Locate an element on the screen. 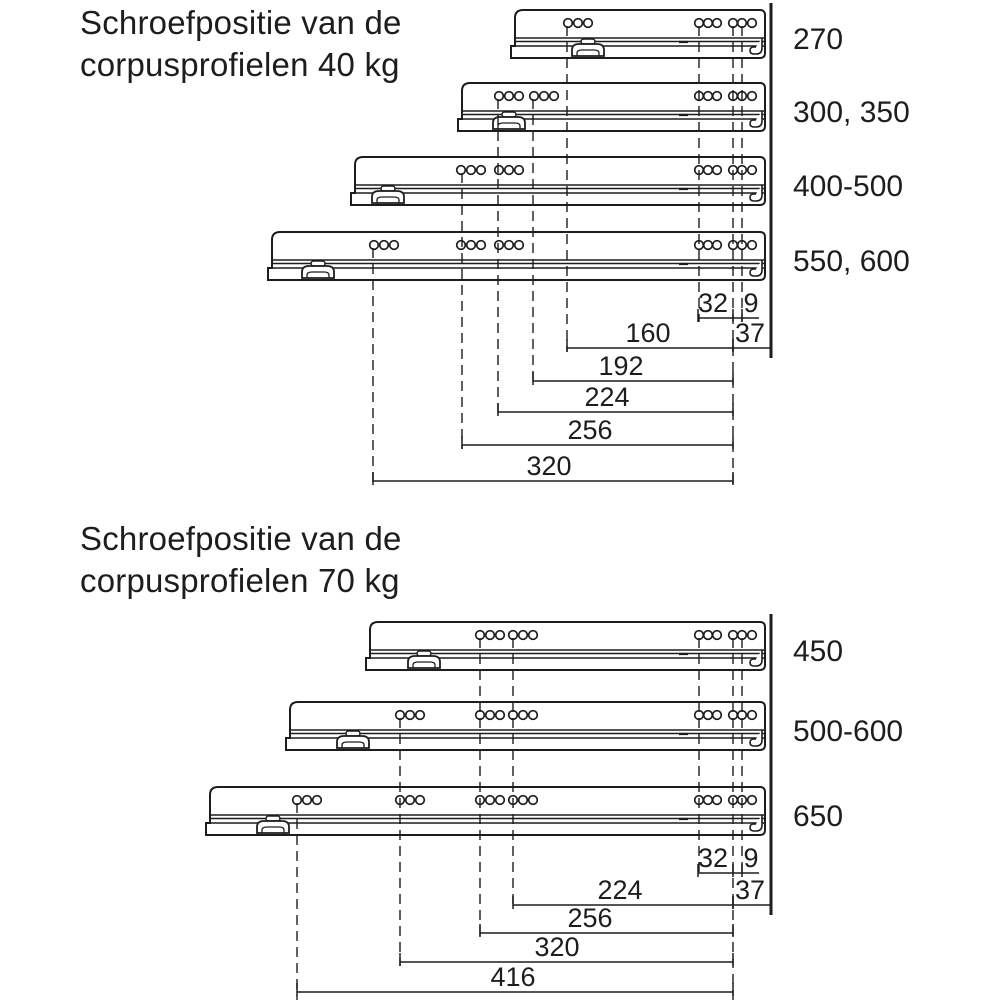 The image size is (1000, 1000). dimension-label-32: 32 is located at coordinates (713, 858).